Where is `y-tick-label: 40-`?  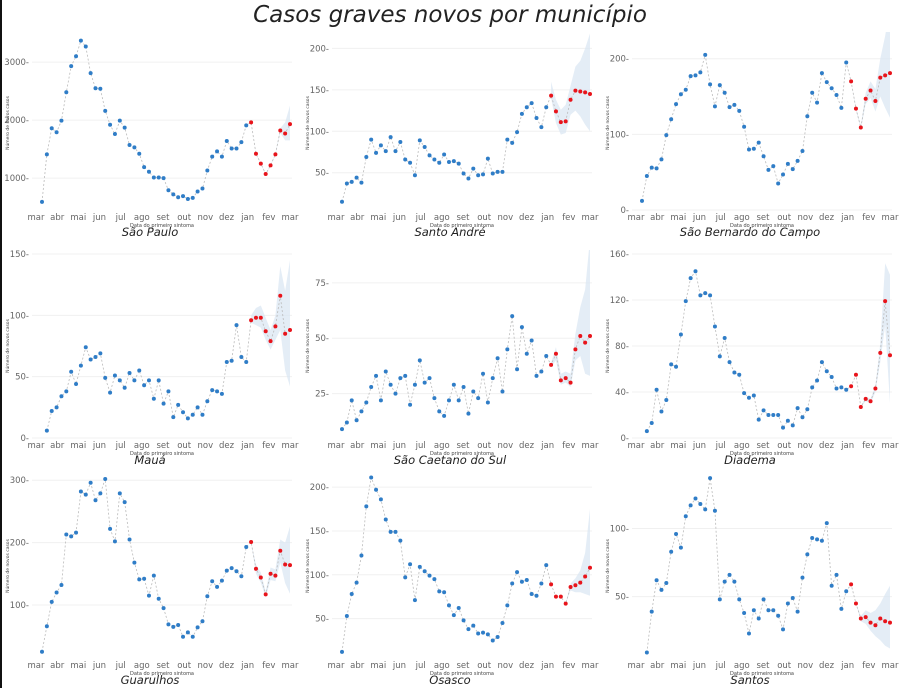 y-tick-label: 40- is located at coordinates (622, 393).